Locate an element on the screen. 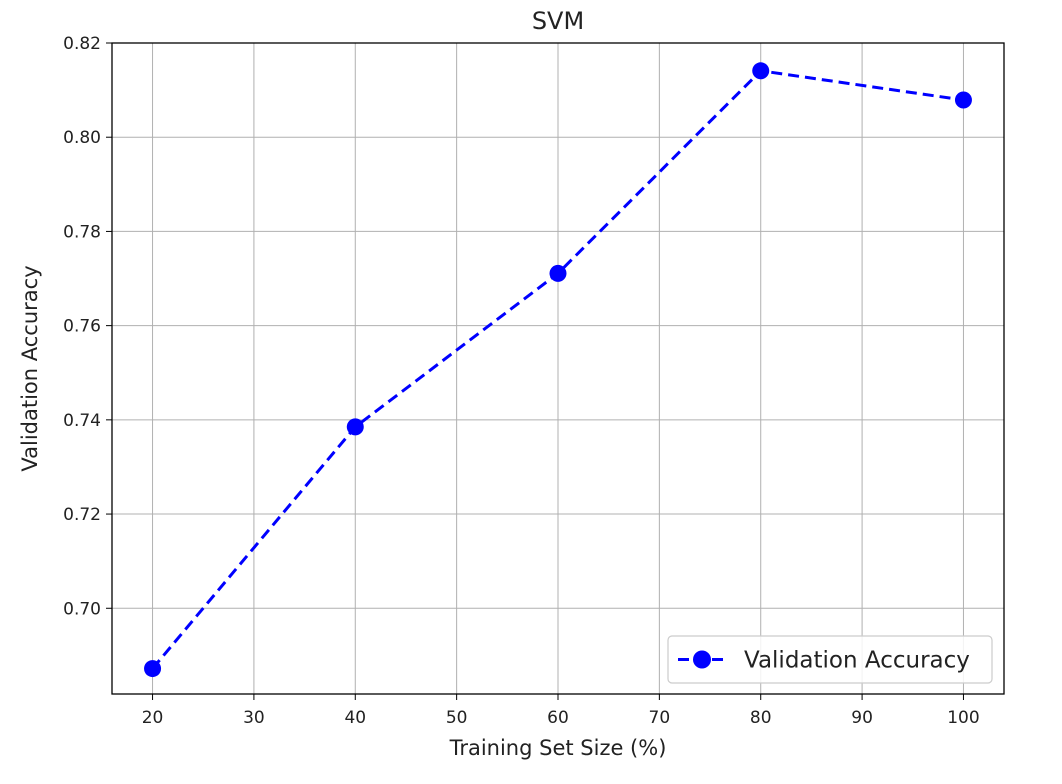 The width and height of the screenshot is (1062, 784). y-tick-label: 0.70 is located at coordinates (82, 609).